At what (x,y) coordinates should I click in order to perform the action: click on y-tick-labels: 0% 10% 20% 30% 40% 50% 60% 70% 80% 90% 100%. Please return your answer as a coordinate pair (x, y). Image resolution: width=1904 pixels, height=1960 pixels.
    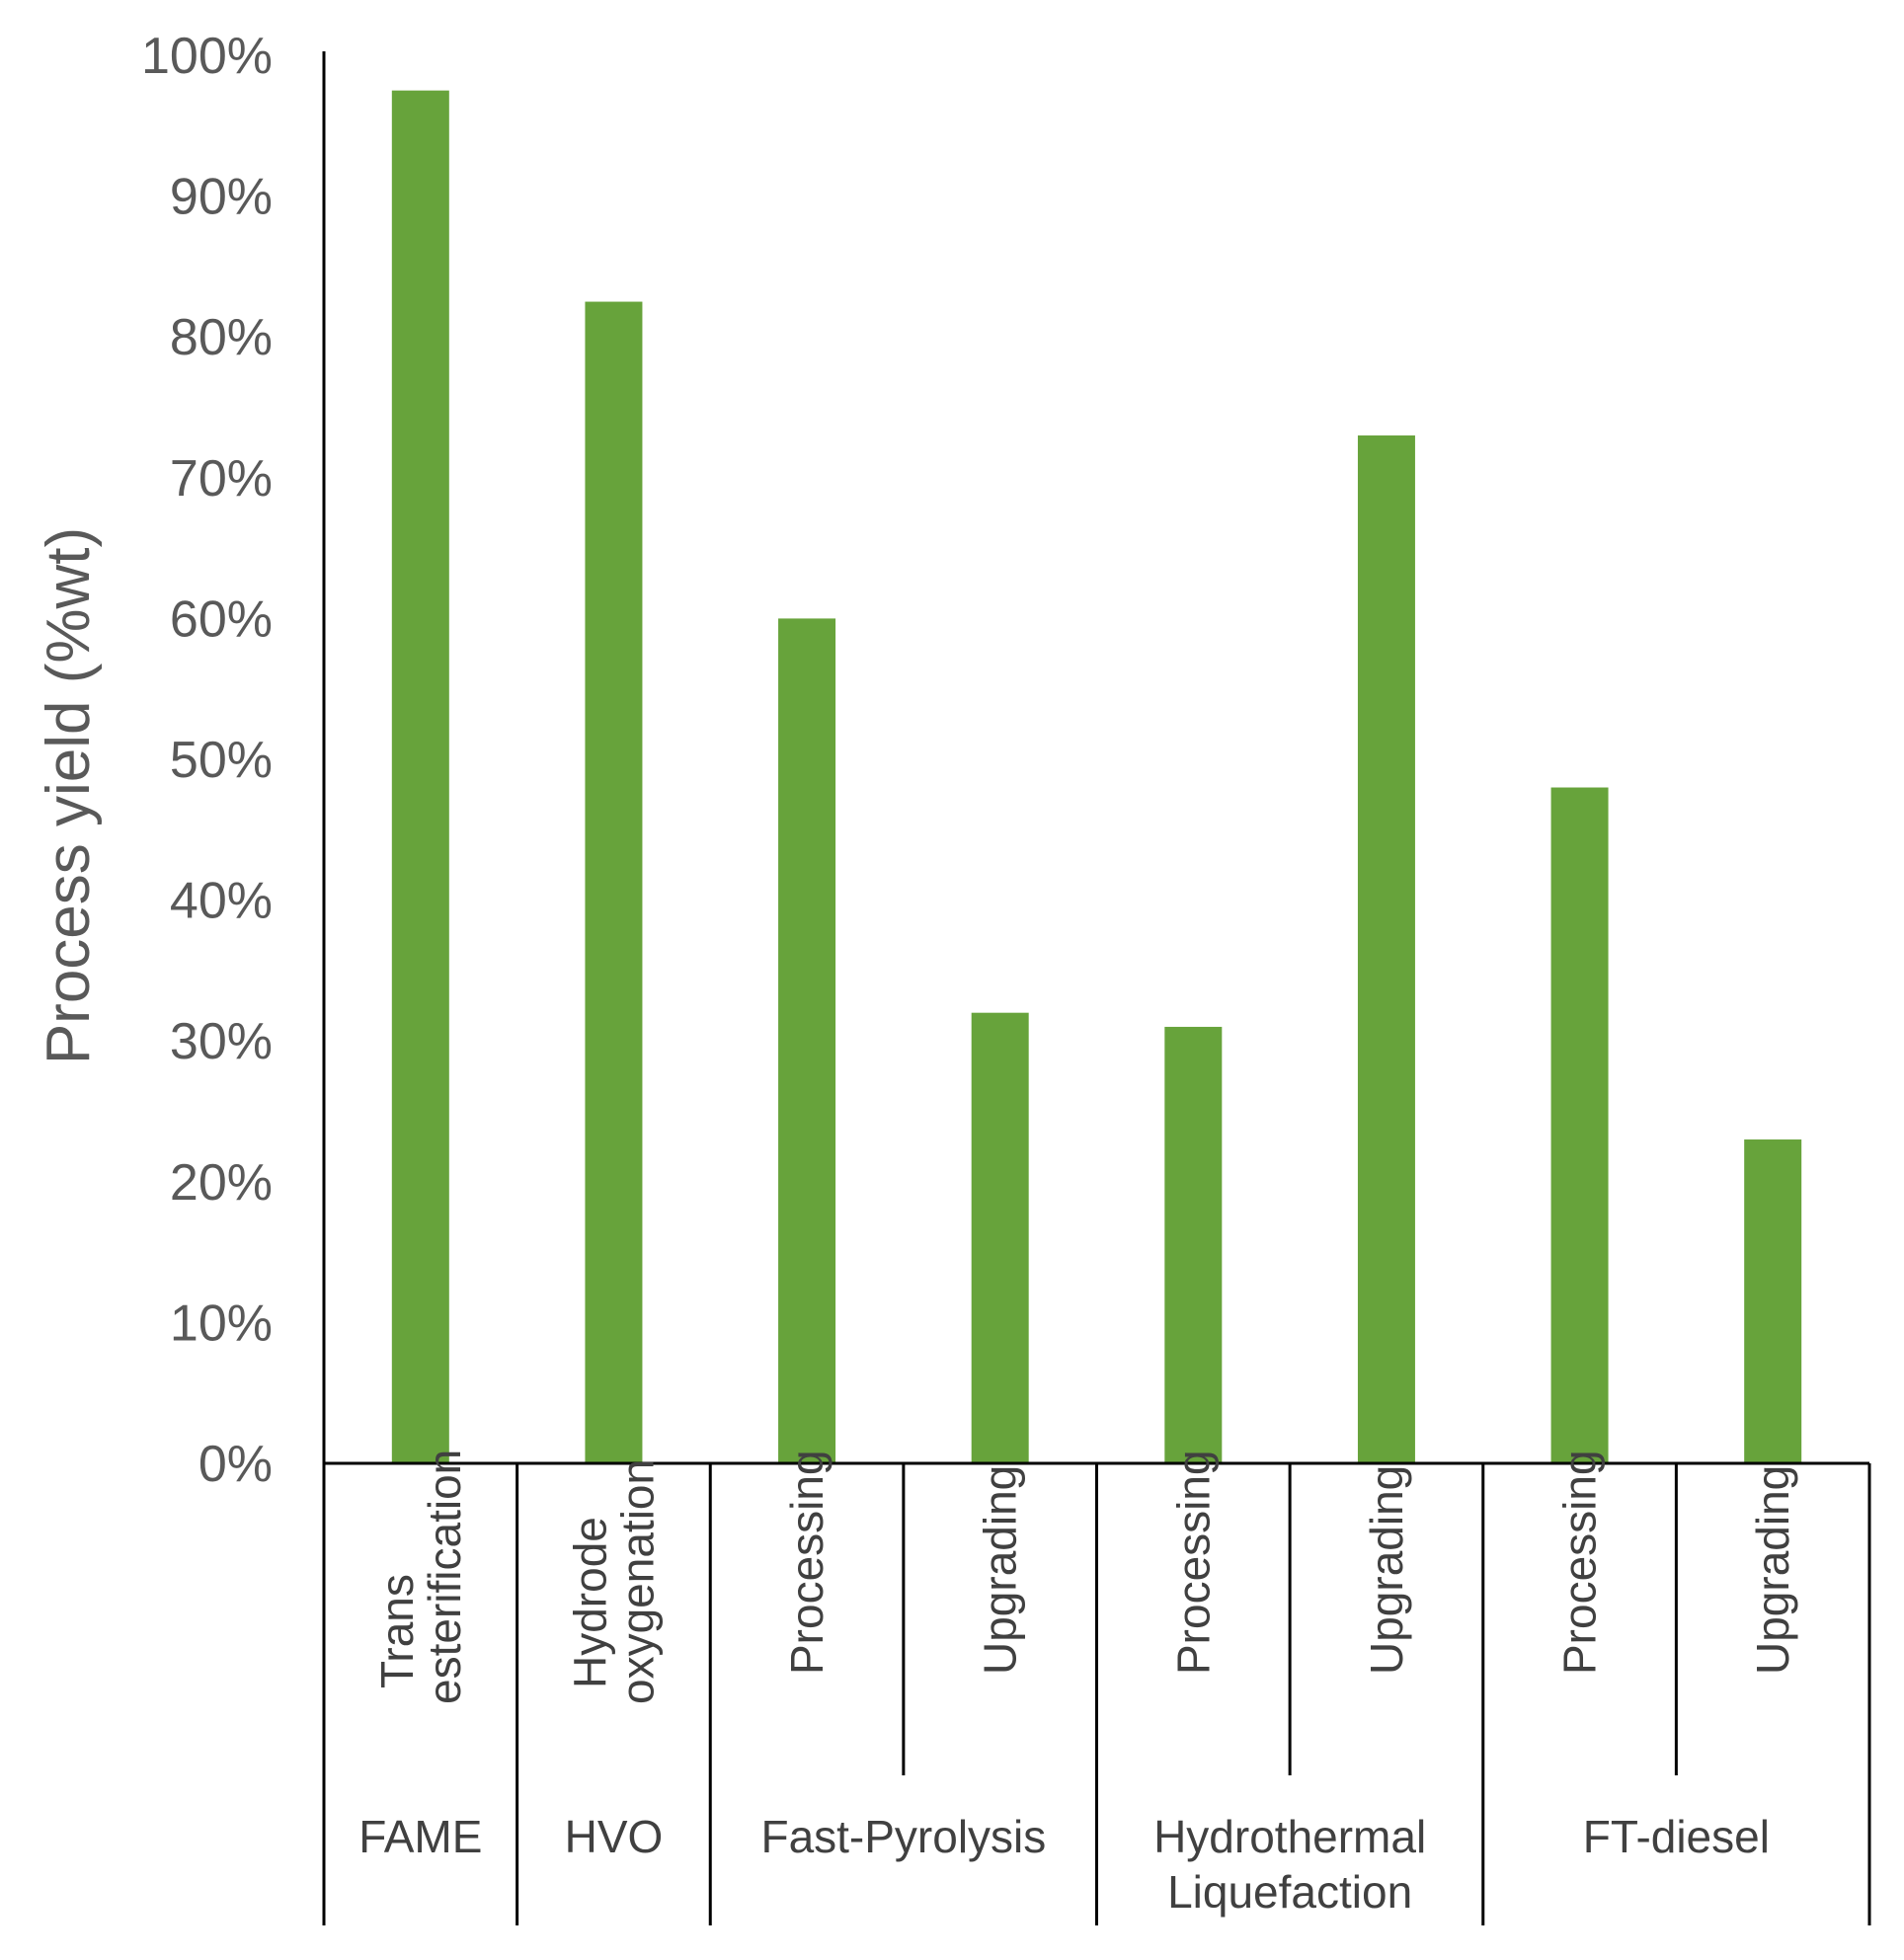
    Looking at the image, I should click on (207, 761).